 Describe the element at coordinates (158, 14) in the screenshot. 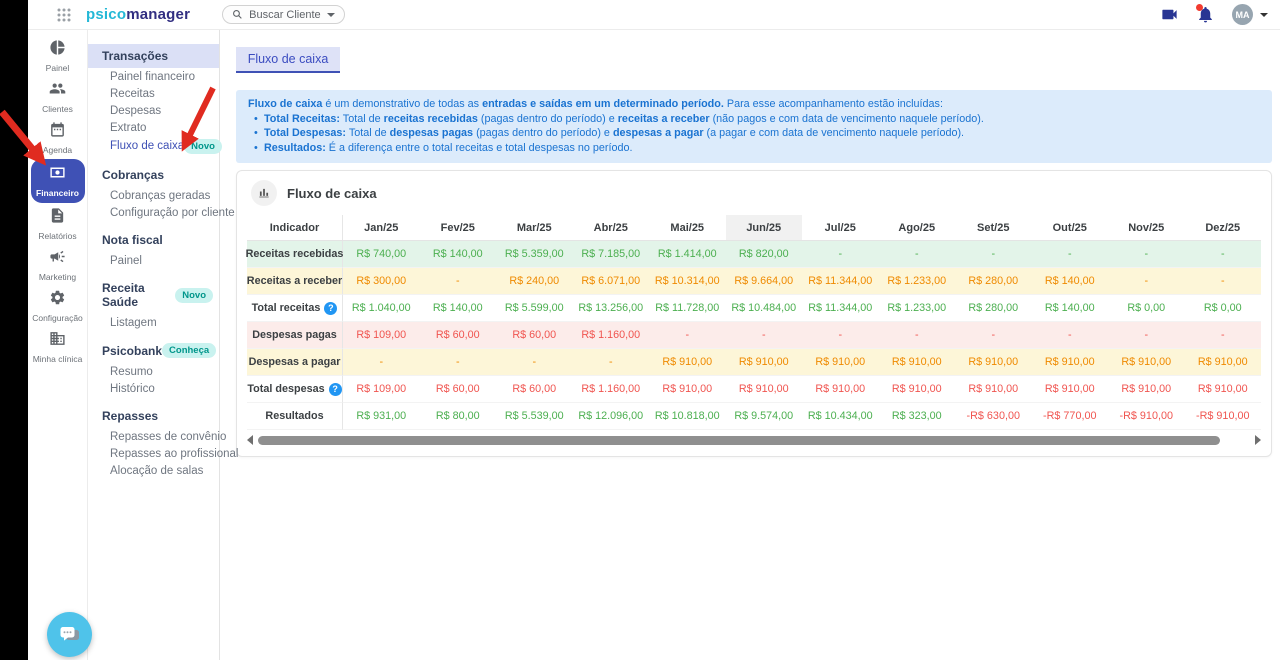

I see `logo-part-manager: manager` at that location.